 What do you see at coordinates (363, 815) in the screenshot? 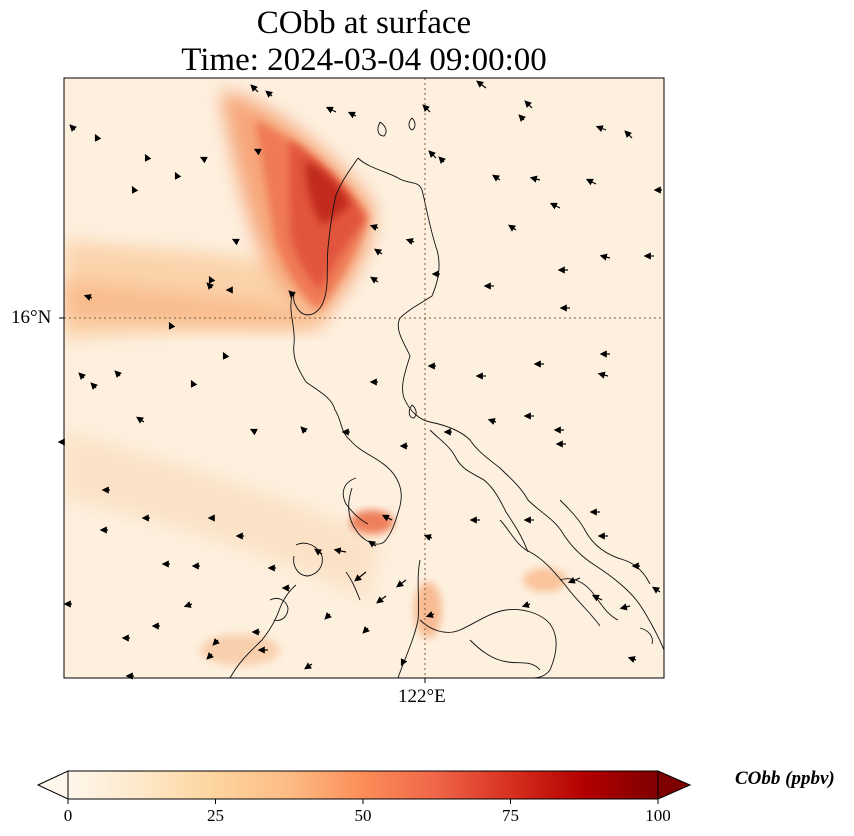
I see `colorbar-tick-50: 50` at bounding box center [363, 815].